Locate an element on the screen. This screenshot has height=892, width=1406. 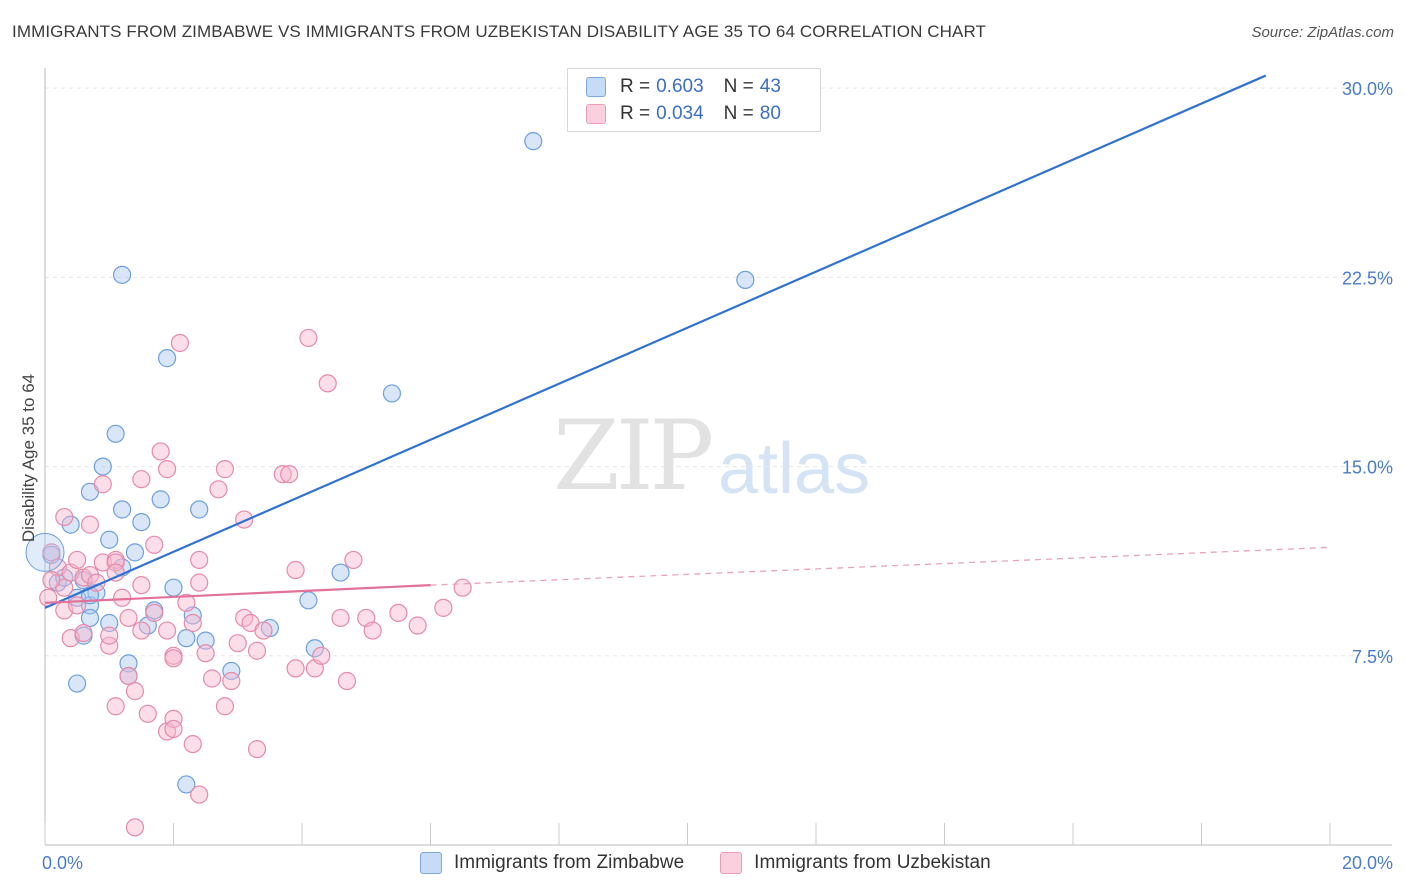
legend-swatch-zimbabwe is located at coordinates (596, 87).